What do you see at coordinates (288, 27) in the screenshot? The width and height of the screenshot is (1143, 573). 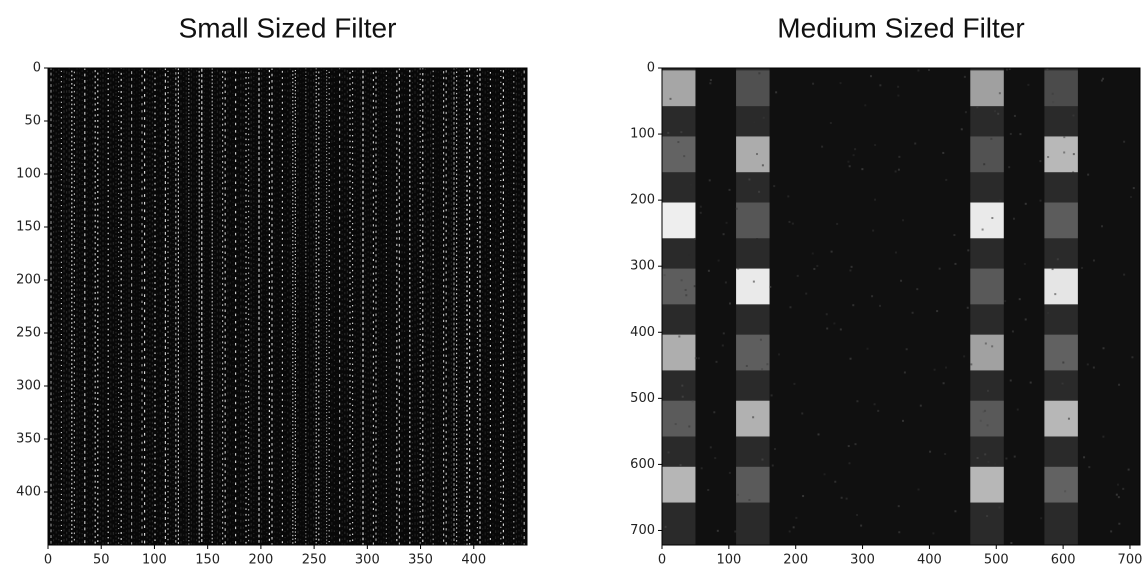 I see `panel-title: Small Sized Filter` at bounding box center [288, 27].